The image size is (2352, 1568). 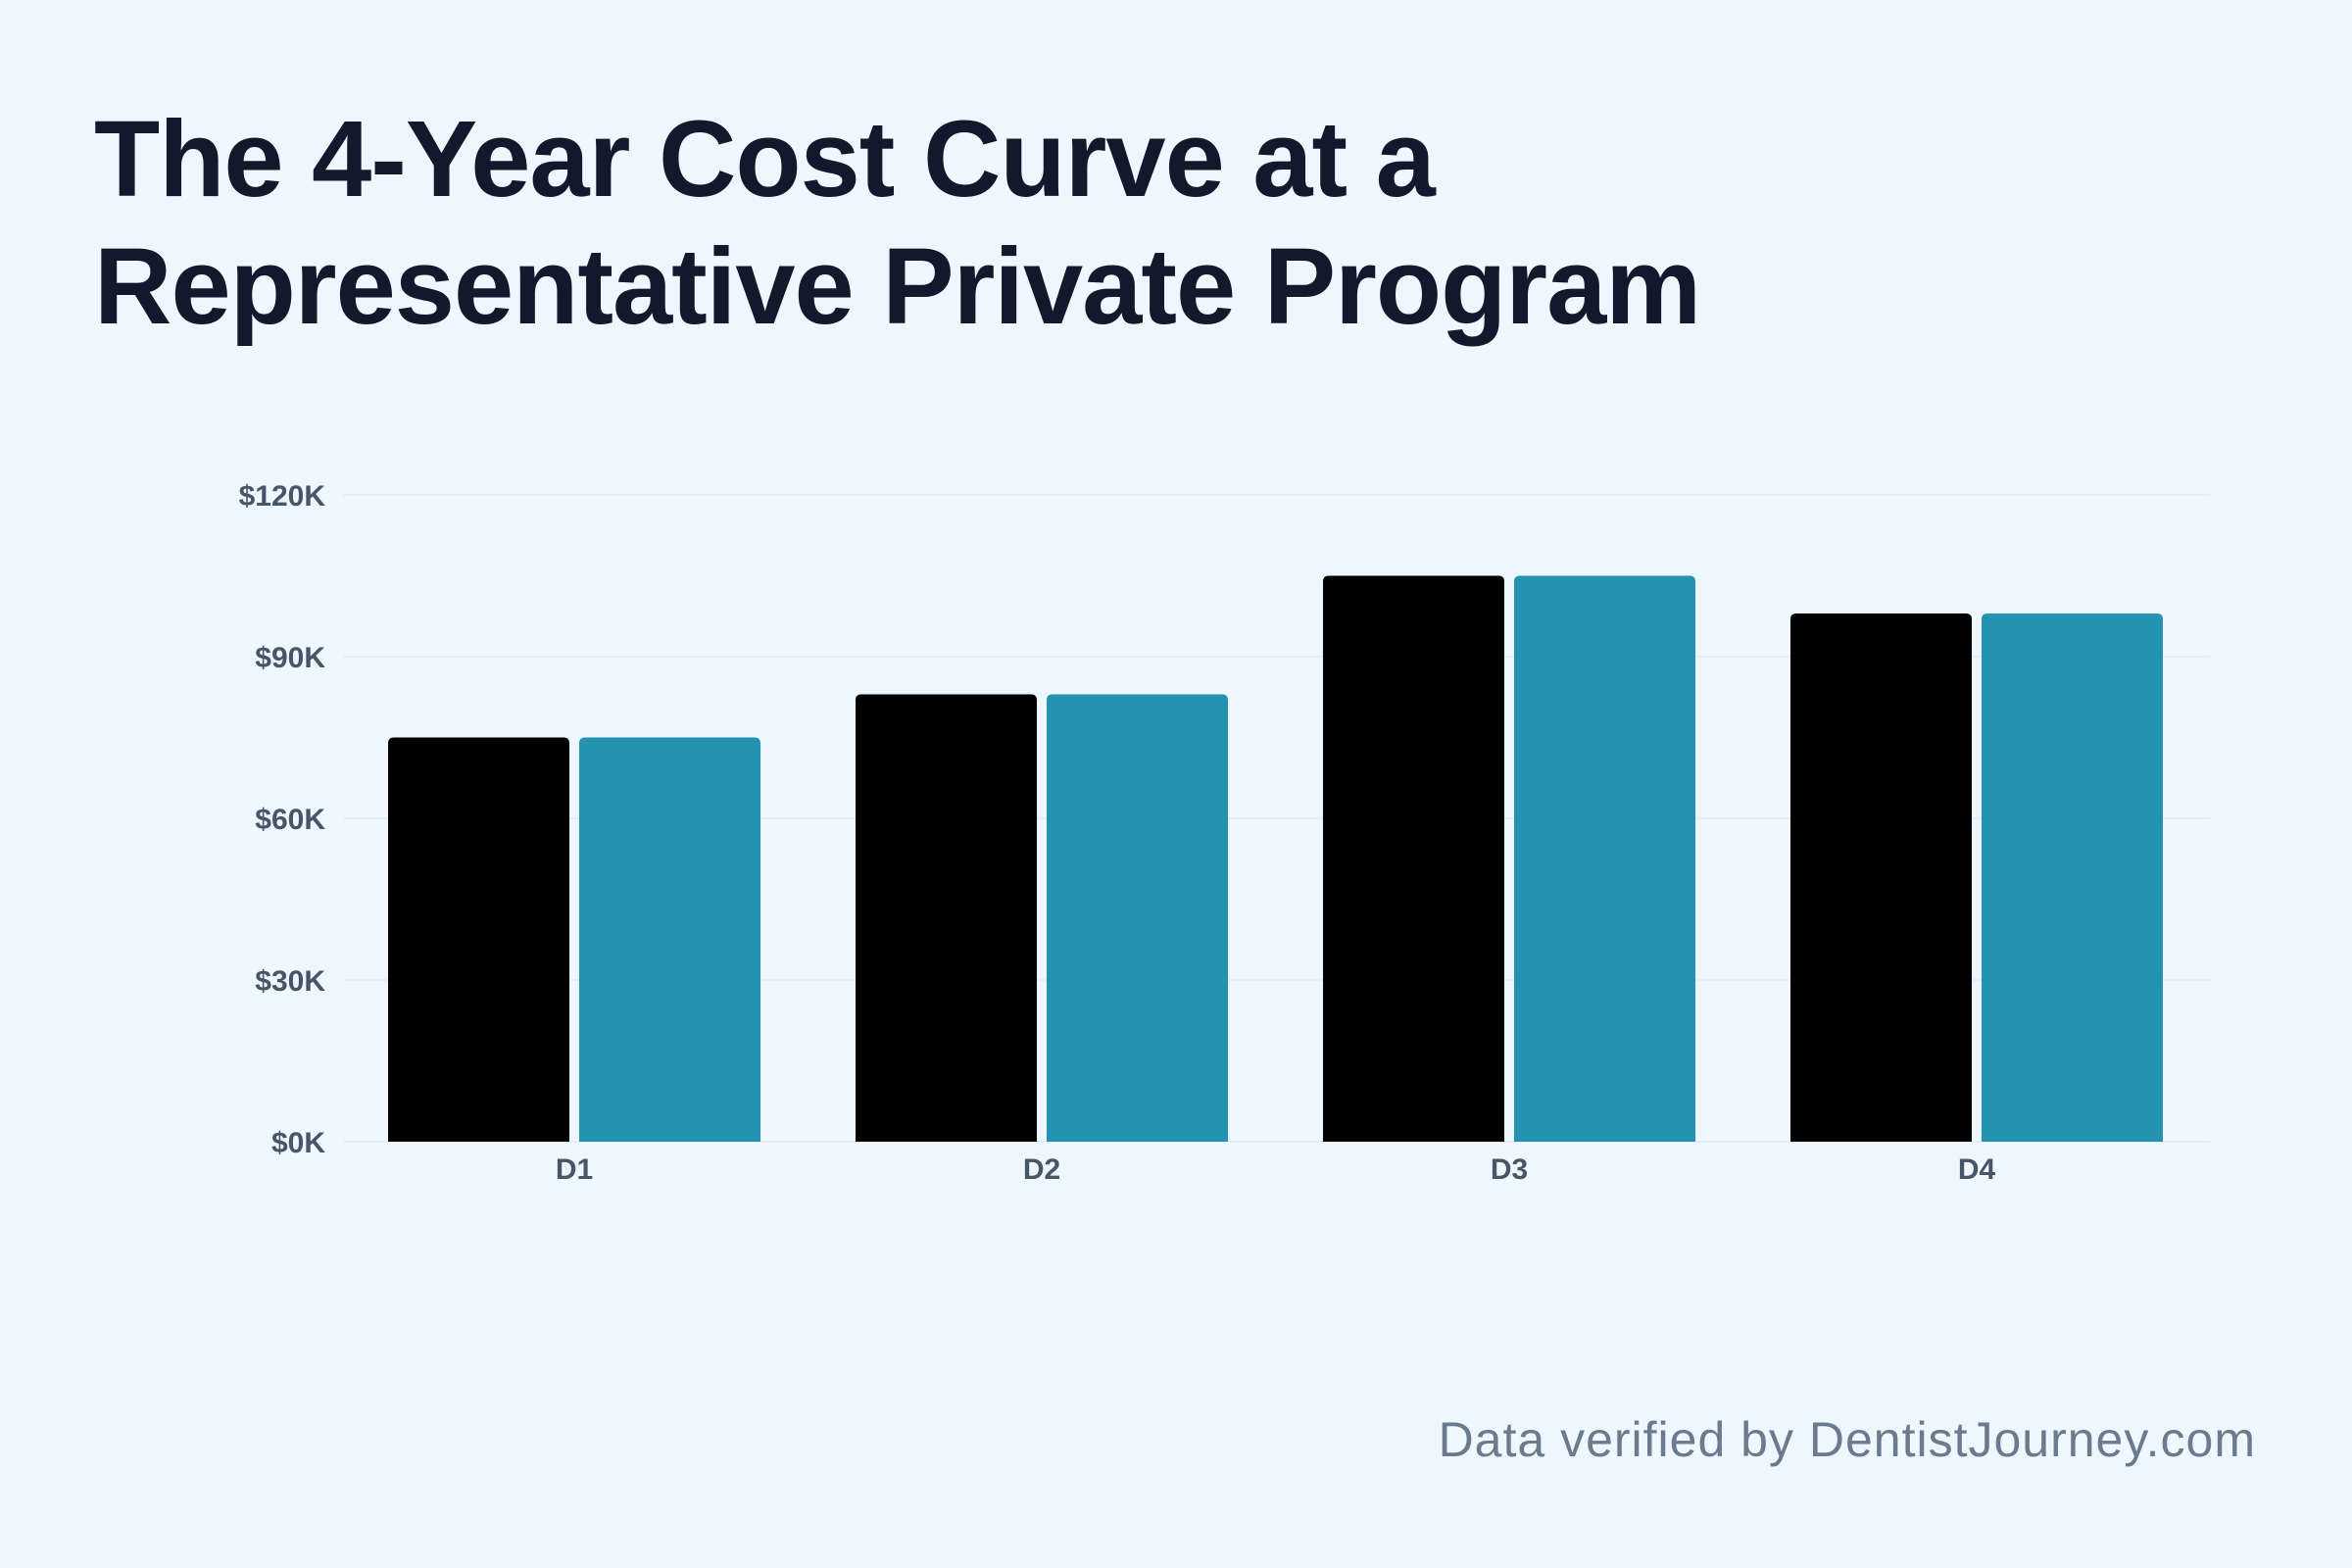 I want to click on y-tick-label: $60K, so click(x=290, y=820).